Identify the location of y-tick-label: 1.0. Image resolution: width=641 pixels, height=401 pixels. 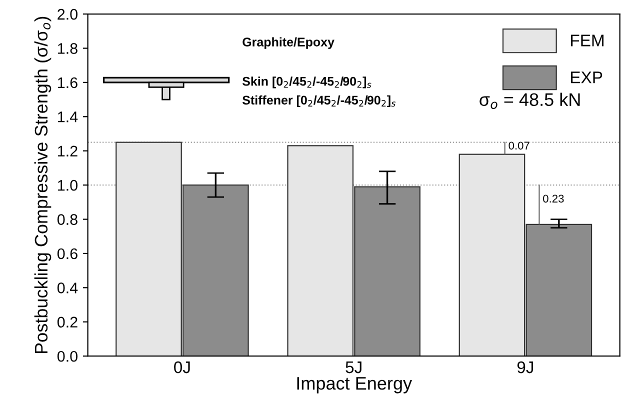
(68, 185).